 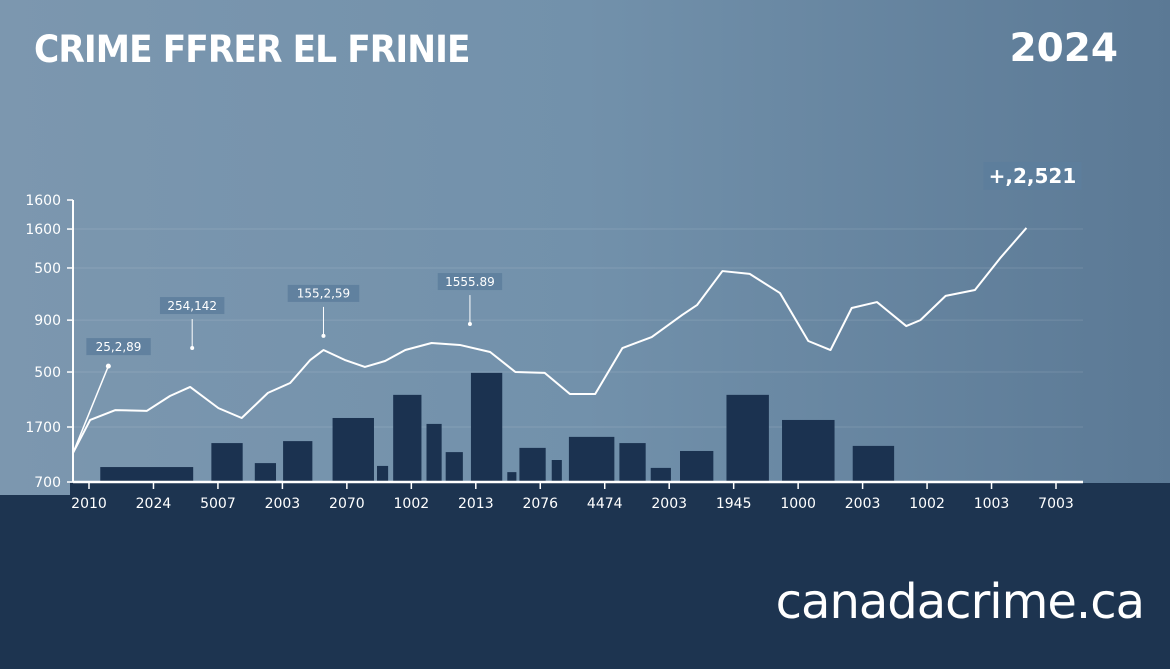 I want to click on x-tick-label: 2076, so click(x=540, y=504).